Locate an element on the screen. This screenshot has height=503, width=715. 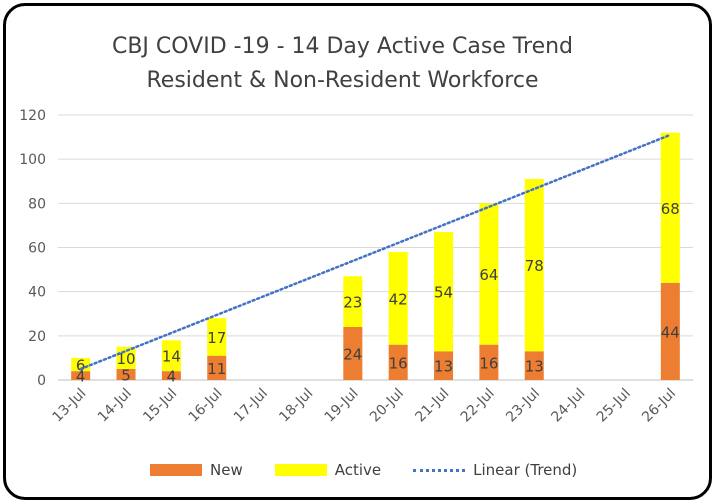
legend-swatch-trend is located at coordinates (439, 470).